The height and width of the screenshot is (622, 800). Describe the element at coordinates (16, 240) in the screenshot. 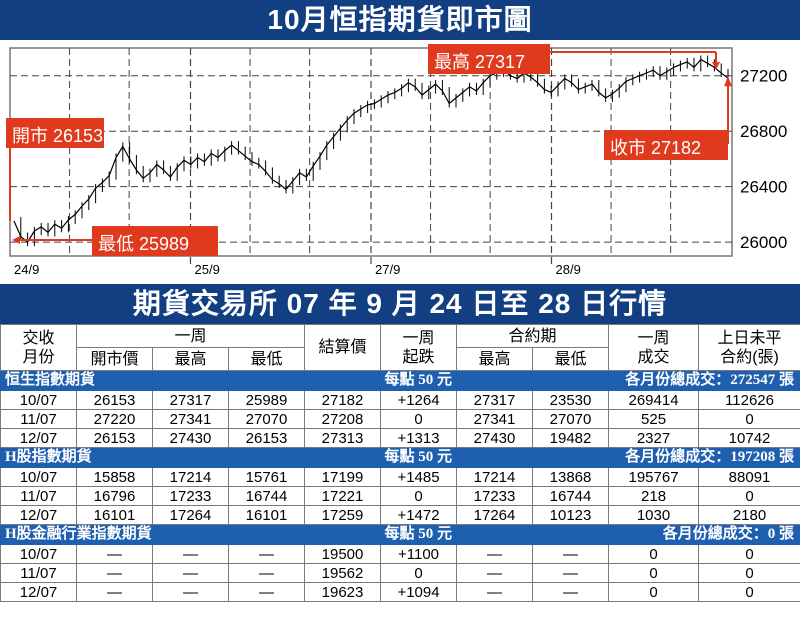

I see `low-arrow` at that location.